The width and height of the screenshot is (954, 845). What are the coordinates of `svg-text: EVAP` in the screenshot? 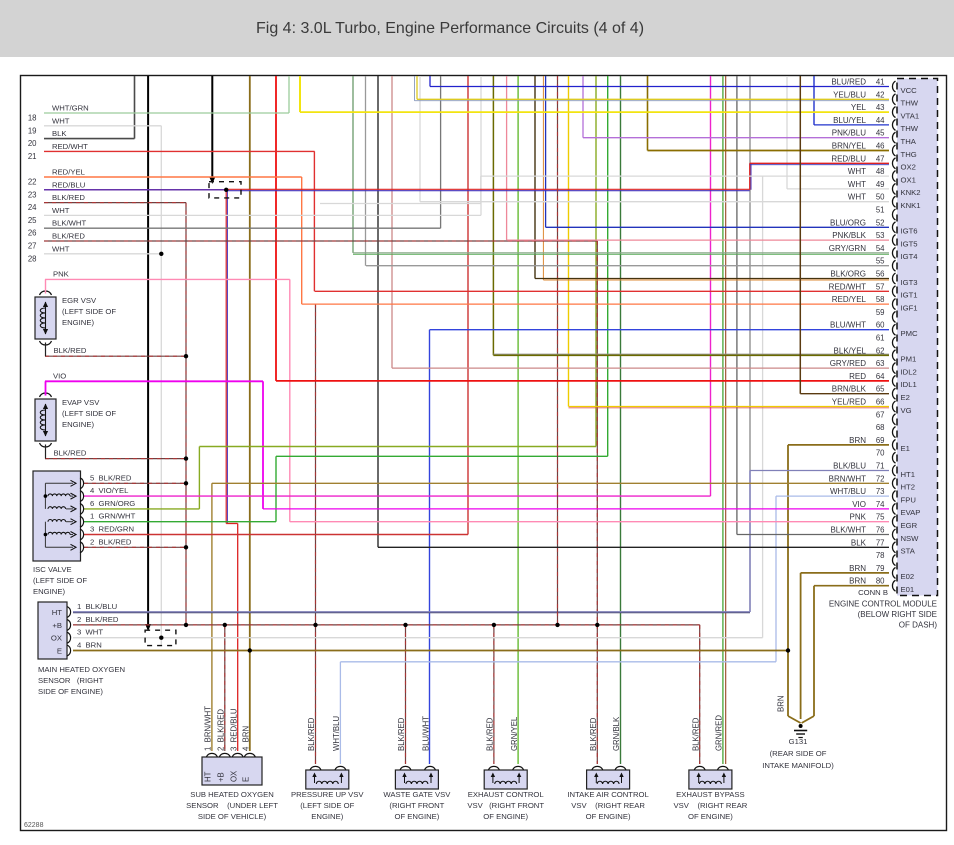 It's located at (911, 512).